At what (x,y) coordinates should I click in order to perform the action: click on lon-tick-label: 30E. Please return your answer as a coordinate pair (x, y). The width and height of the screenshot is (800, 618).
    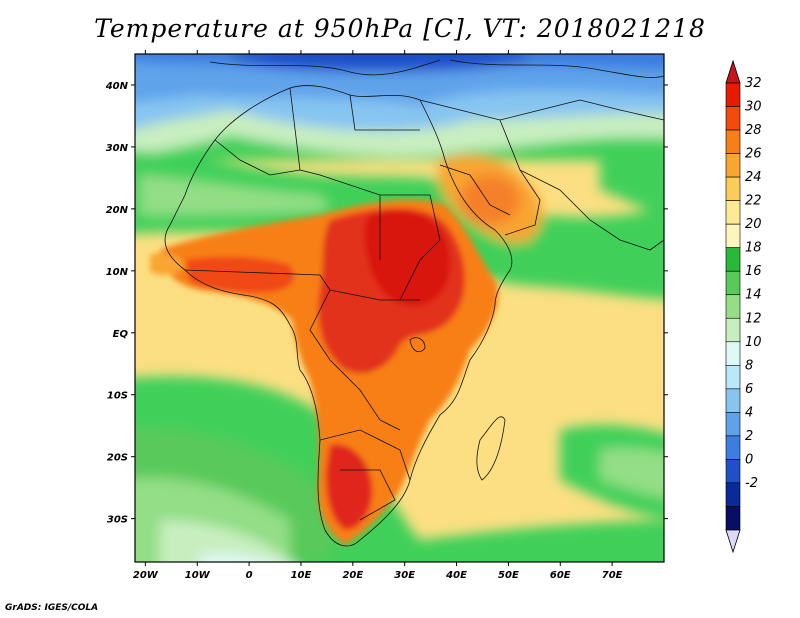
    Looking at the image, I should click on (404, 575).